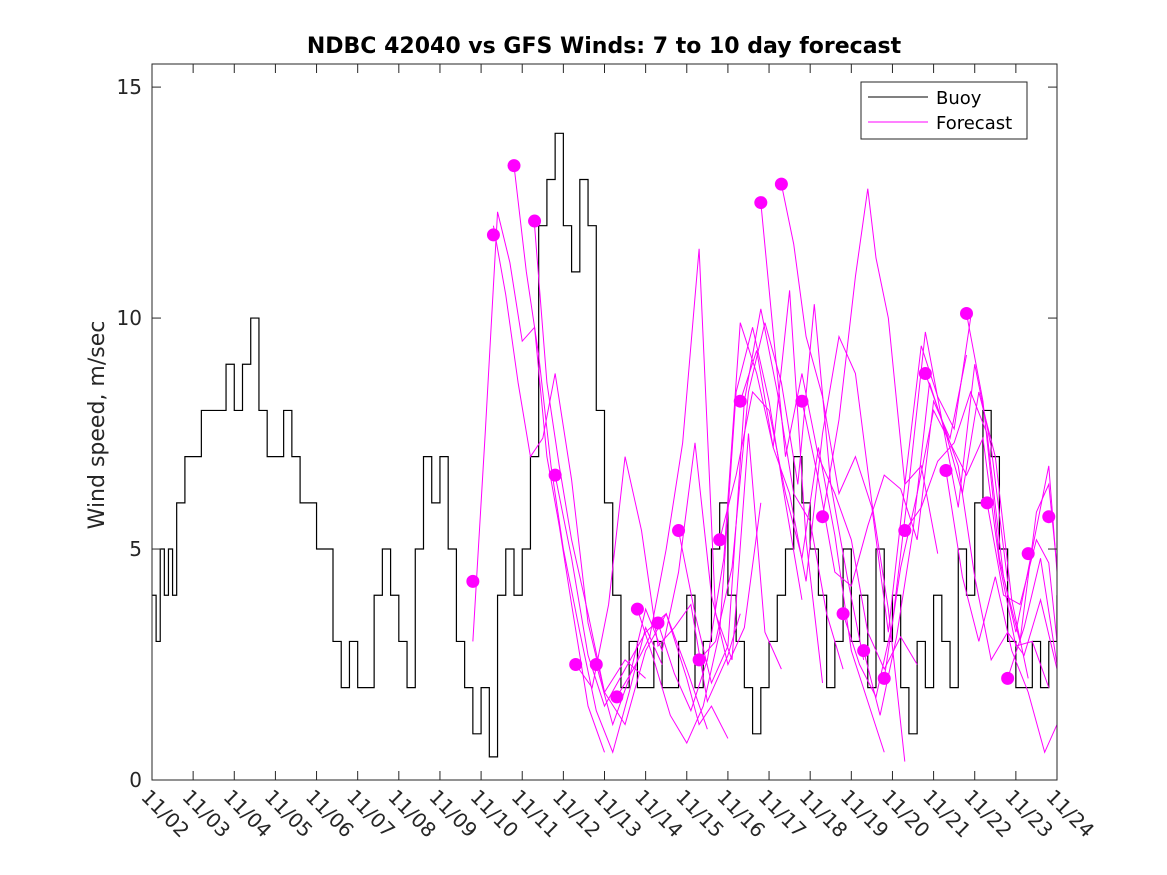  Describe the element at coordinates (129, 87) in the screenshot. I see `y-tick-label: 15` at that location.